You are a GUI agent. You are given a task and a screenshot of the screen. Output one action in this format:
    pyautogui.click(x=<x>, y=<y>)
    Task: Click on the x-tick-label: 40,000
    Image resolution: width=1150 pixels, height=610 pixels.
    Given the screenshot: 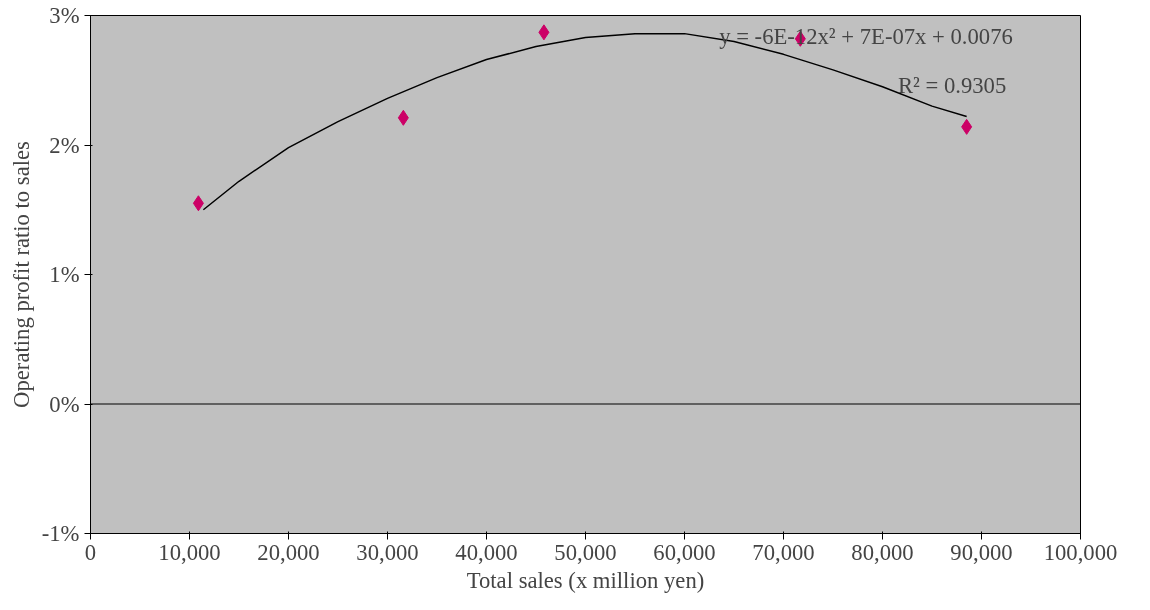 What is the action you would take?
    pyautogui.click(x=486, y=552)
    